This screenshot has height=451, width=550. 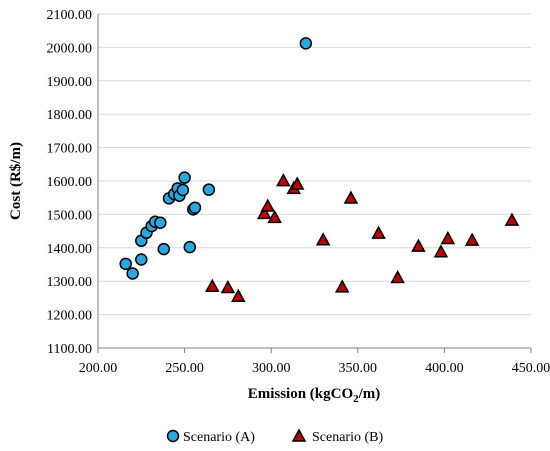 I want to click on x-tick-labels: 200.00 250.00 300.00 350.00 400.00 450.00, so click(x=314, y=368).